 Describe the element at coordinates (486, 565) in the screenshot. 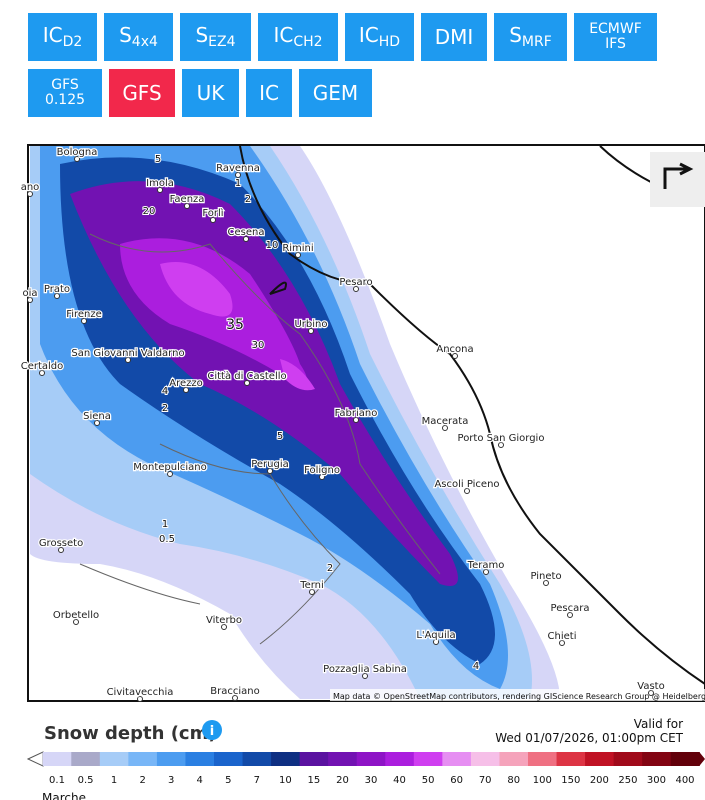

I see `city-label: Teramo` at that location.